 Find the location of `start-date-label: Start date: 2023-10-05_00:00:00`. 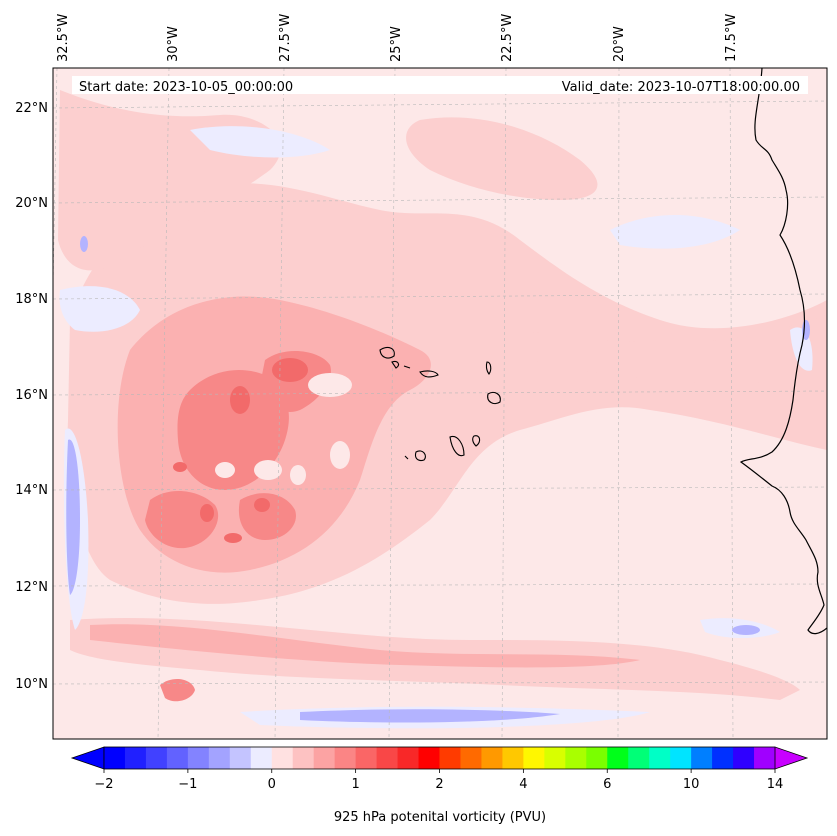

start-date-label: Start date: 2023-10-05_00:00:00 is located at coordinates (186, 87).